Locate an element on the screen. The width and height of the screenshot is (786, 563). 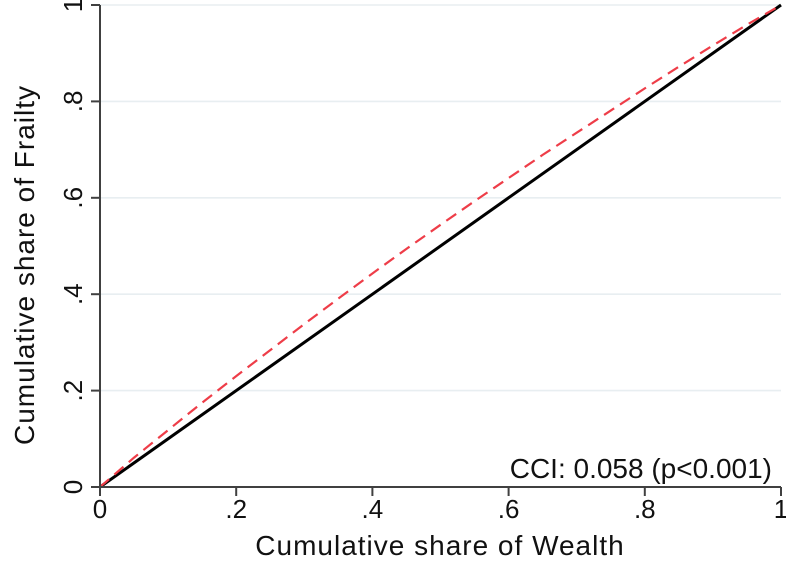
x-tick-label: .4 is located at coordinates (373, 509).